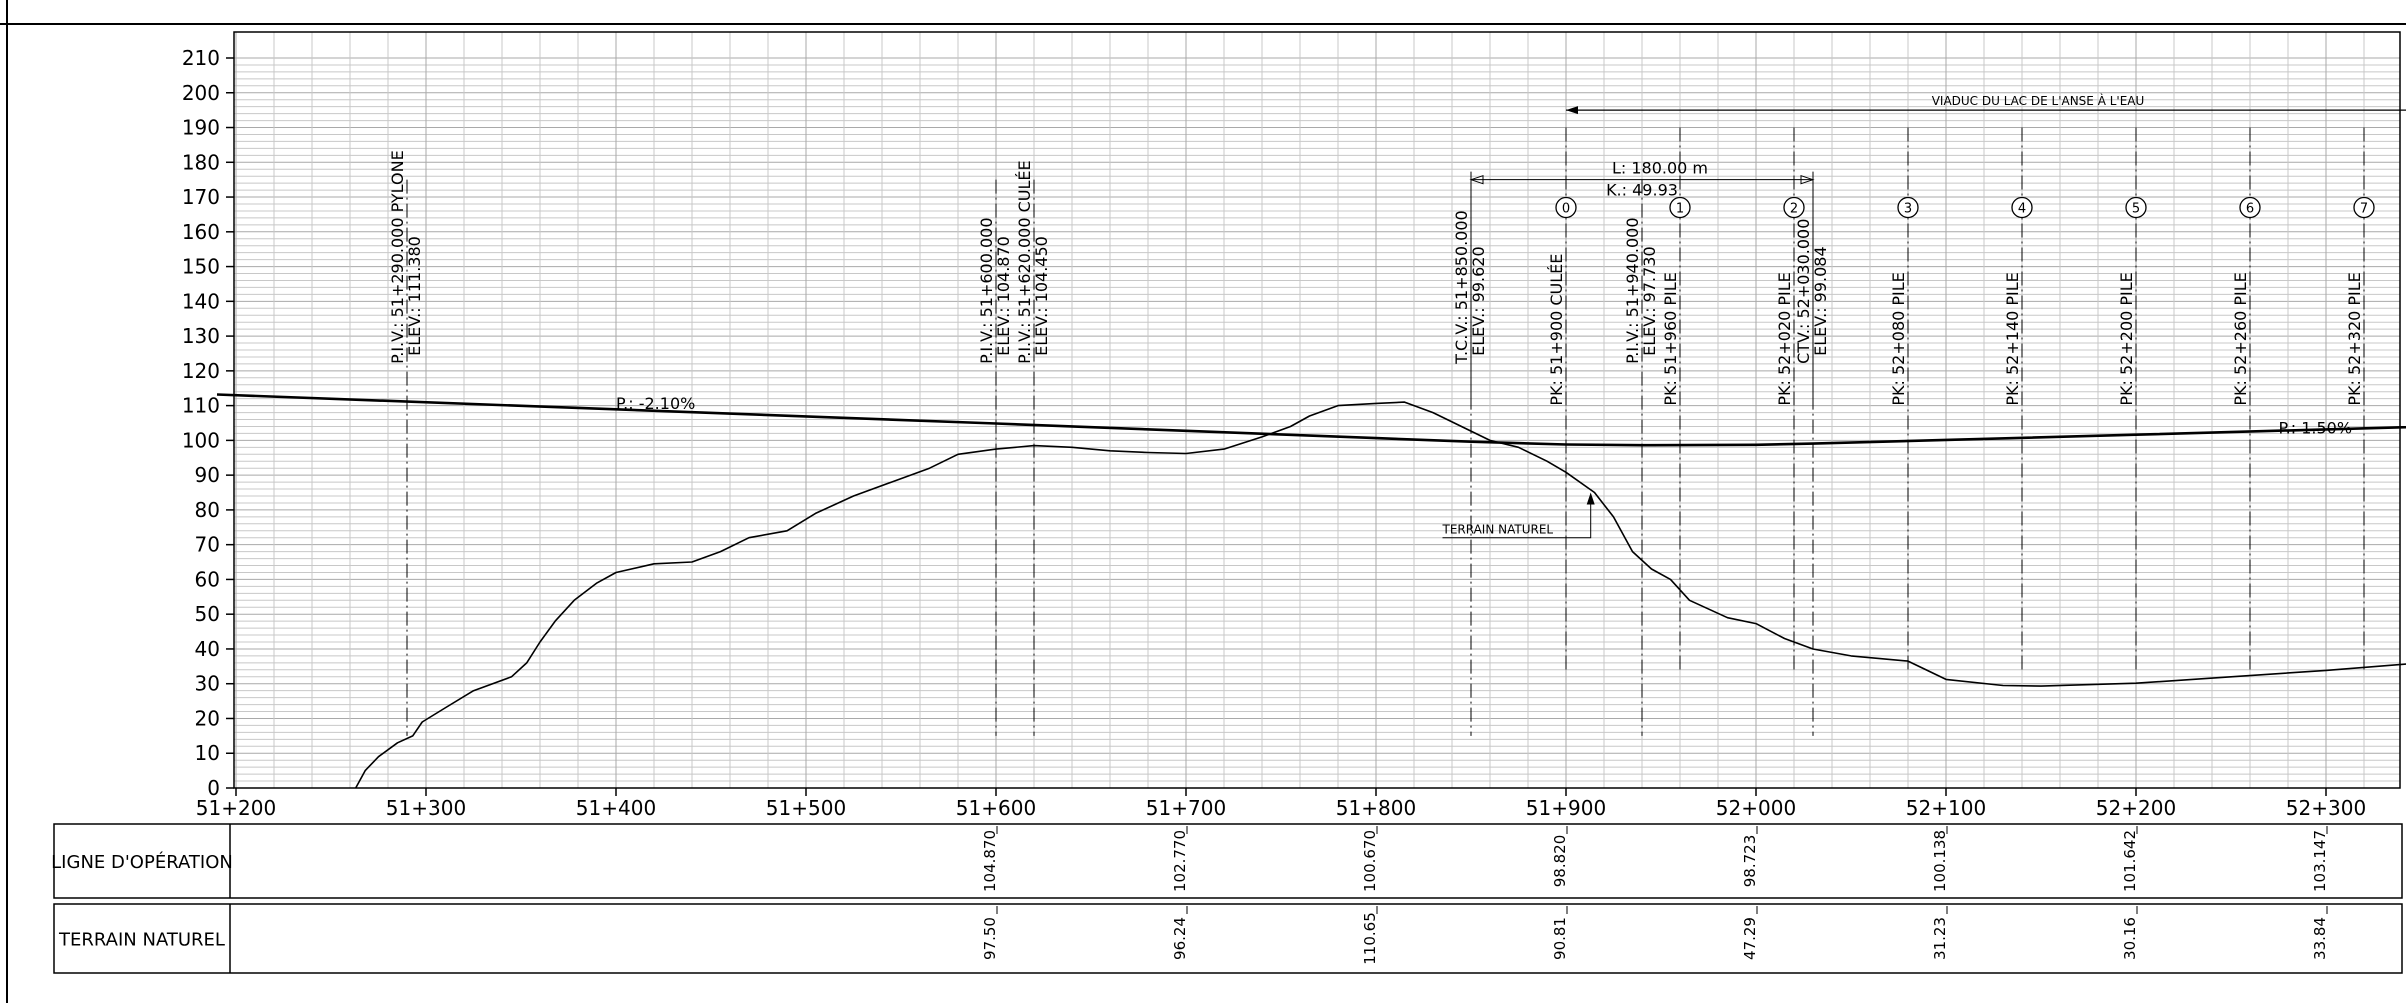 Image resolution: width=2406 pixels, height=1003 pixels. I want to click on band-value: 100.670, so click(1370, 861).